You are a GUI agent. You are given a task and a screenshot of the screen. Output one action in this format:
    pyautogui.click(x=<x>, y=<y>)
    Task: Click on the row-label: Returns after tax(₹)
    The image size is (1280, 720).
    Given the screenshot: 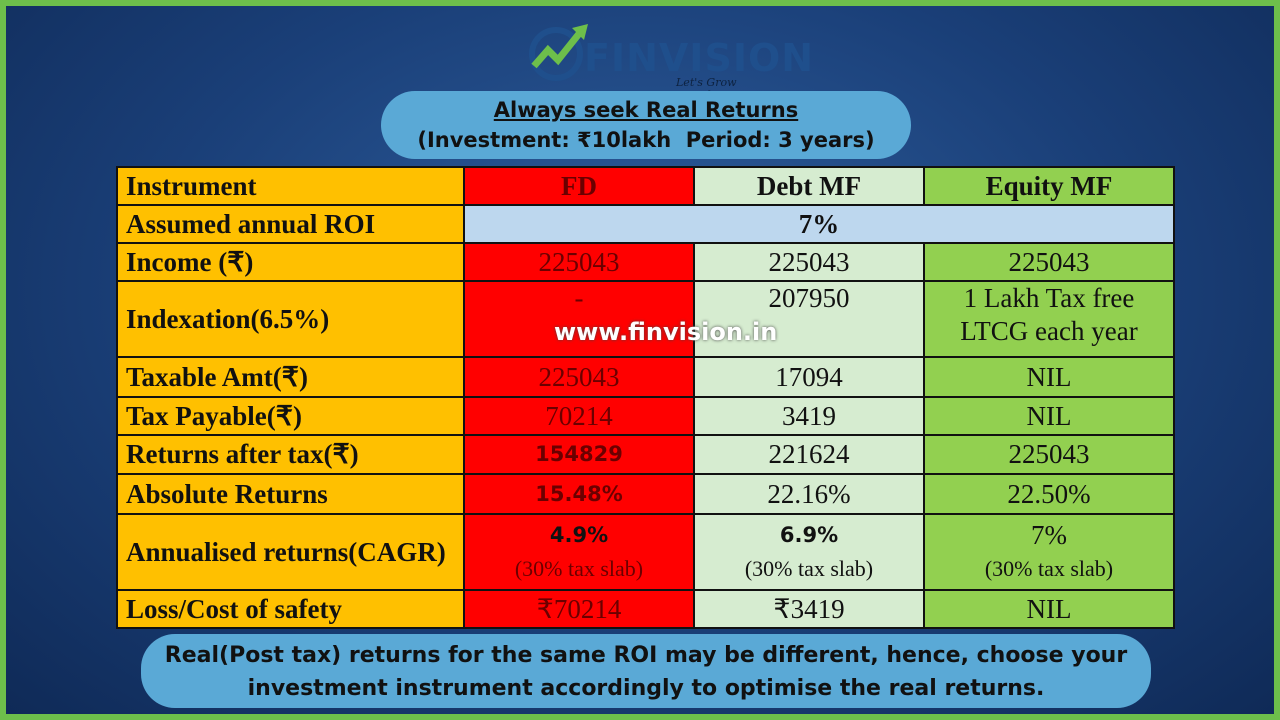 What is the action you would take?
    pyautogui.click(x=290, y=454)
    